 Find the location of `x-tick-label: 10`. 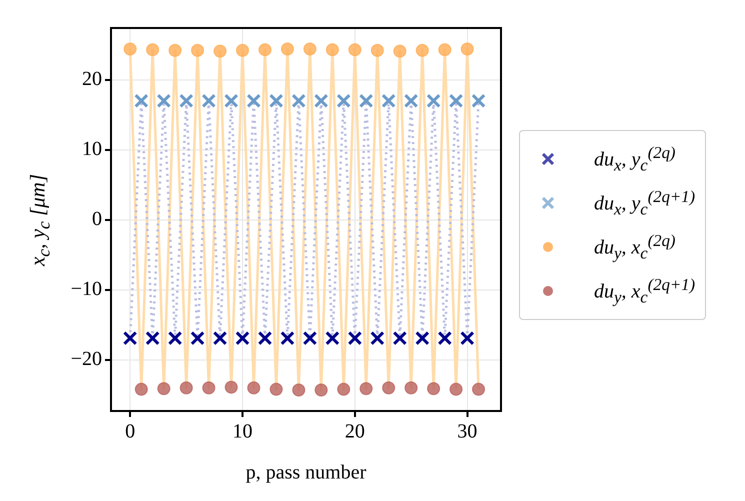

x-tick-label: 10 is located at coordinates (242, 431).